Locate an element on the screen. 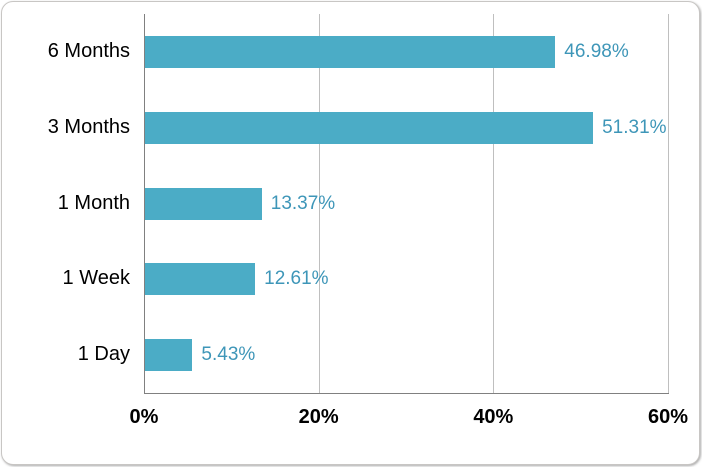 The width and height of the screenshot is (702, 467). category-label: 1 Day is located at coordinates (103, 354).